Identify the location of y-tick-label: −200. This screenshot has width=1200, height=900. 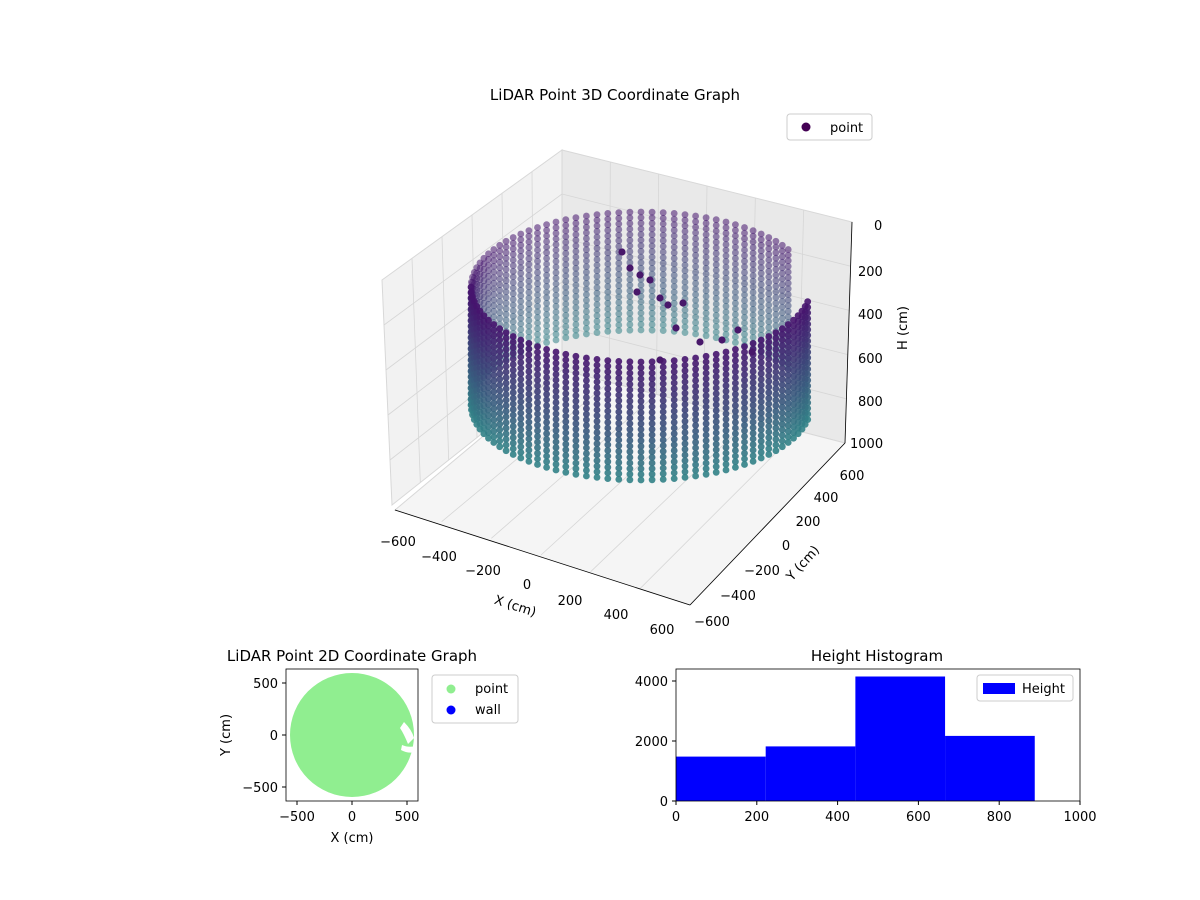
(762, 571).